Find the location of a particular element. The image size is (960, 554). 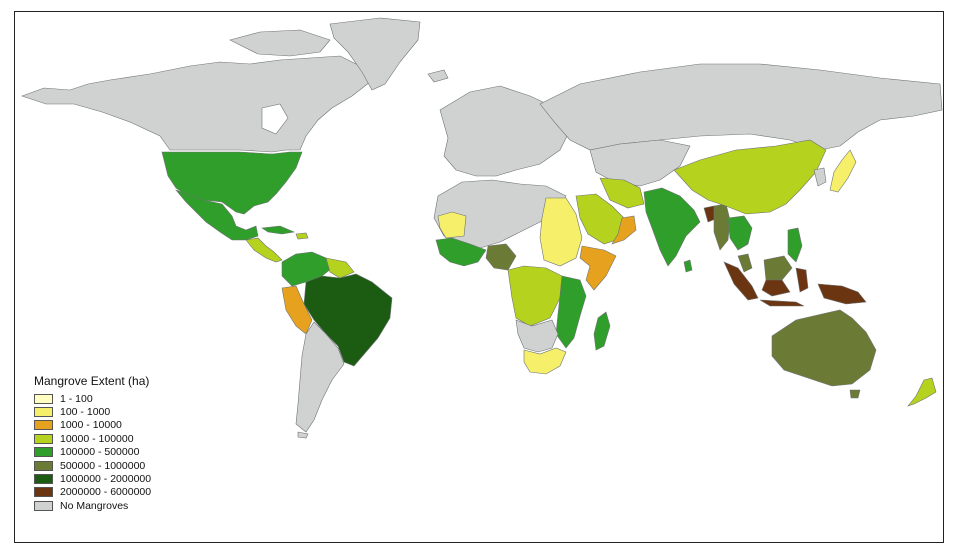

legend-item: 100000 - 500000 is located at coordinates (109, 452).